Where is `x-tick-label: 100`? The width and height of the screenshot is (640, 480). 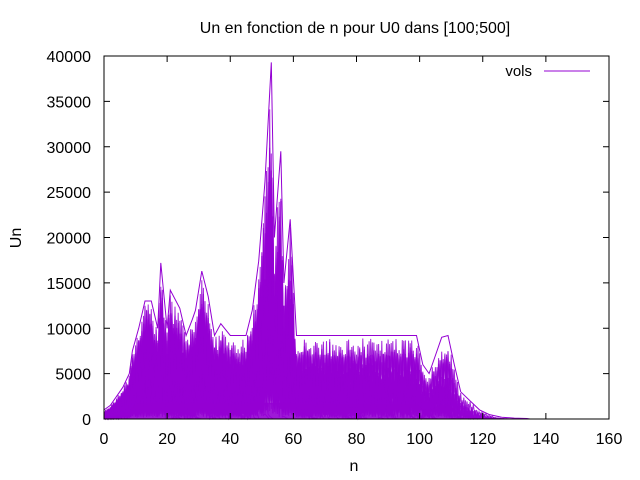 x-tick-label: 100 is located at coordinates (419, 439).